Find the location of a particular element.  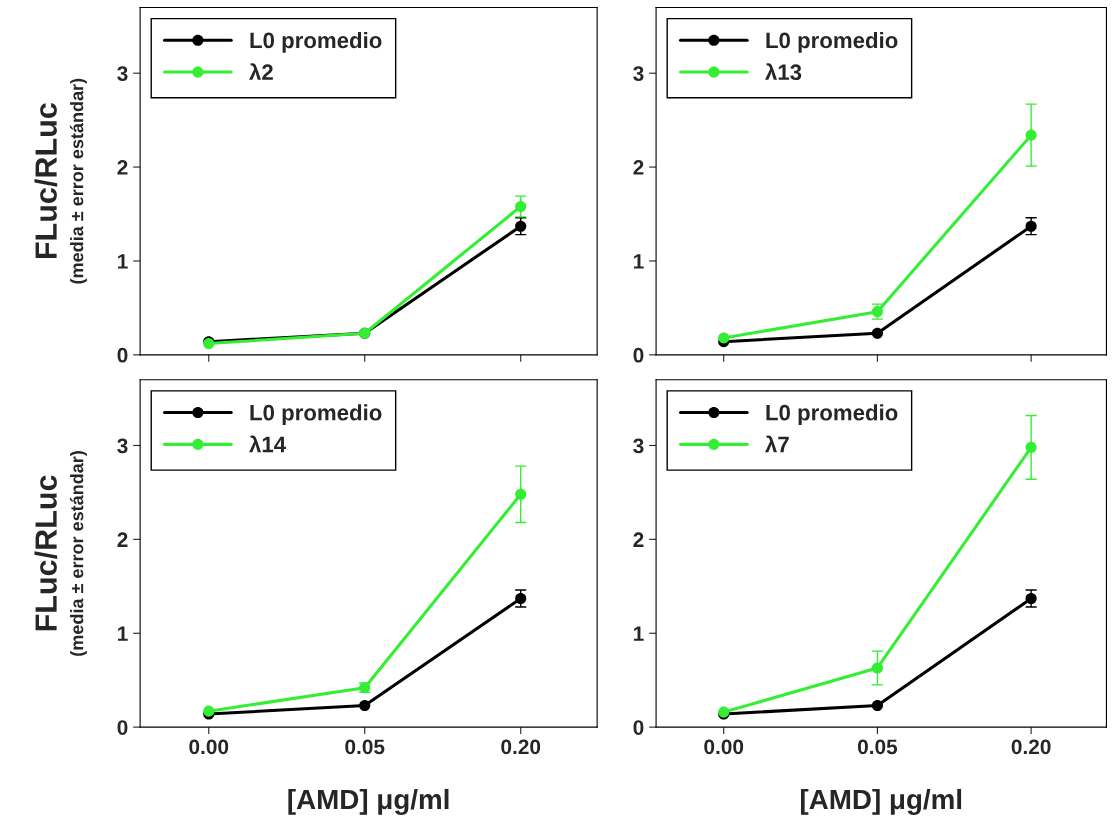

legend-label: λ13 is located at coordinates (783, 72).